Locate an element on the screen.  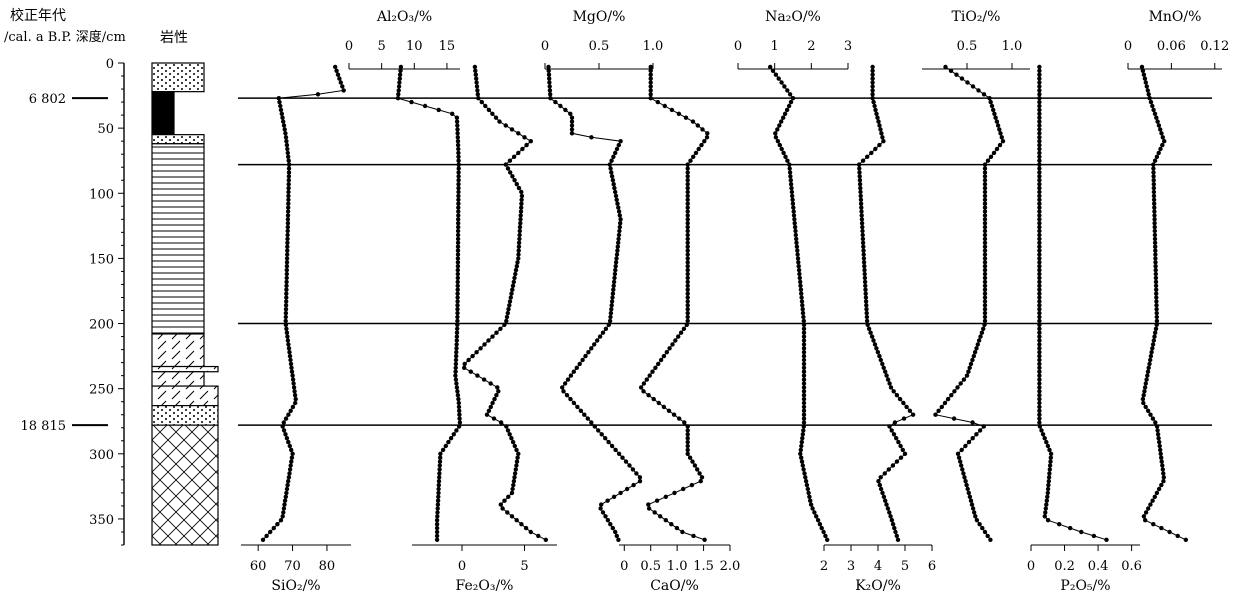
top-axis: 0 0.06 0.12 MnO/% is located at coordinates (1176, 39).